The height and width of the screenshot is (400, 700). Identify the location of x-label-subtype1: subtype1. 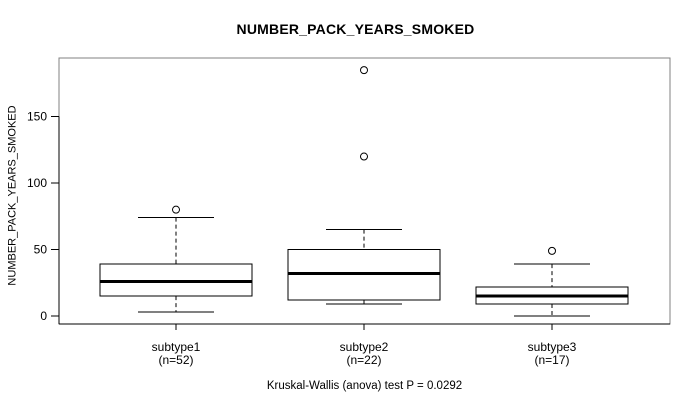
(176, 347).